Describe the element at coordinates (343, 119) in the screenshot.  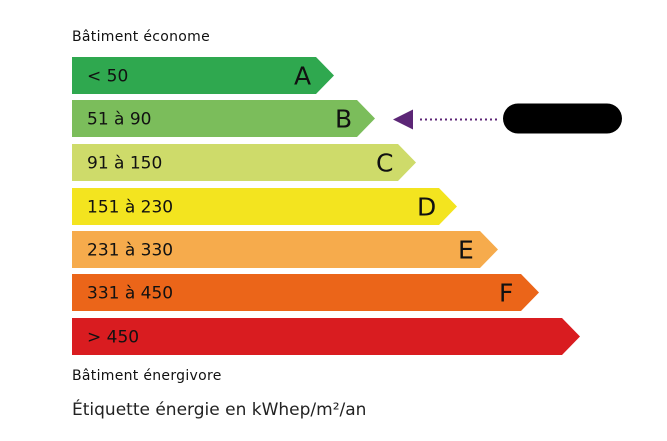
I see `class-letter: B` at that location.